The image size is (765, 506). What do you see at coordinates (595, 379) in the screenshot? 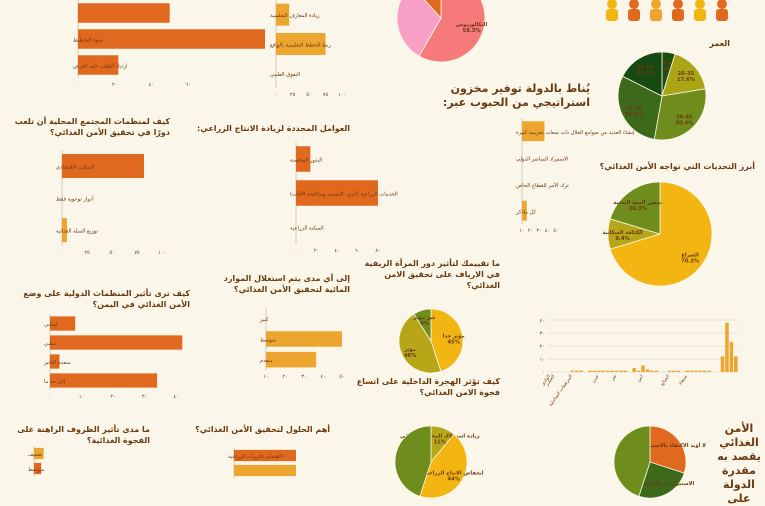
I see `category-label: عدن` at bounding box center [595, 379].